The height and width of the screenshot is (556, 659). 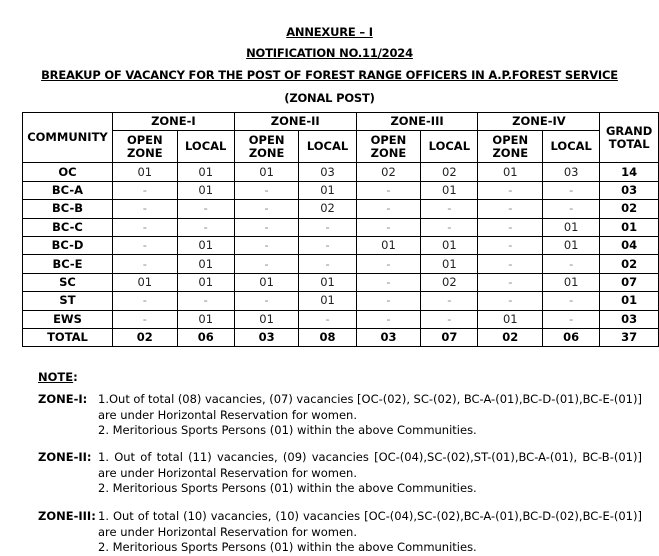 I want to click on document-subtitle: (ZONAL POST), so click(x=329, y=98).